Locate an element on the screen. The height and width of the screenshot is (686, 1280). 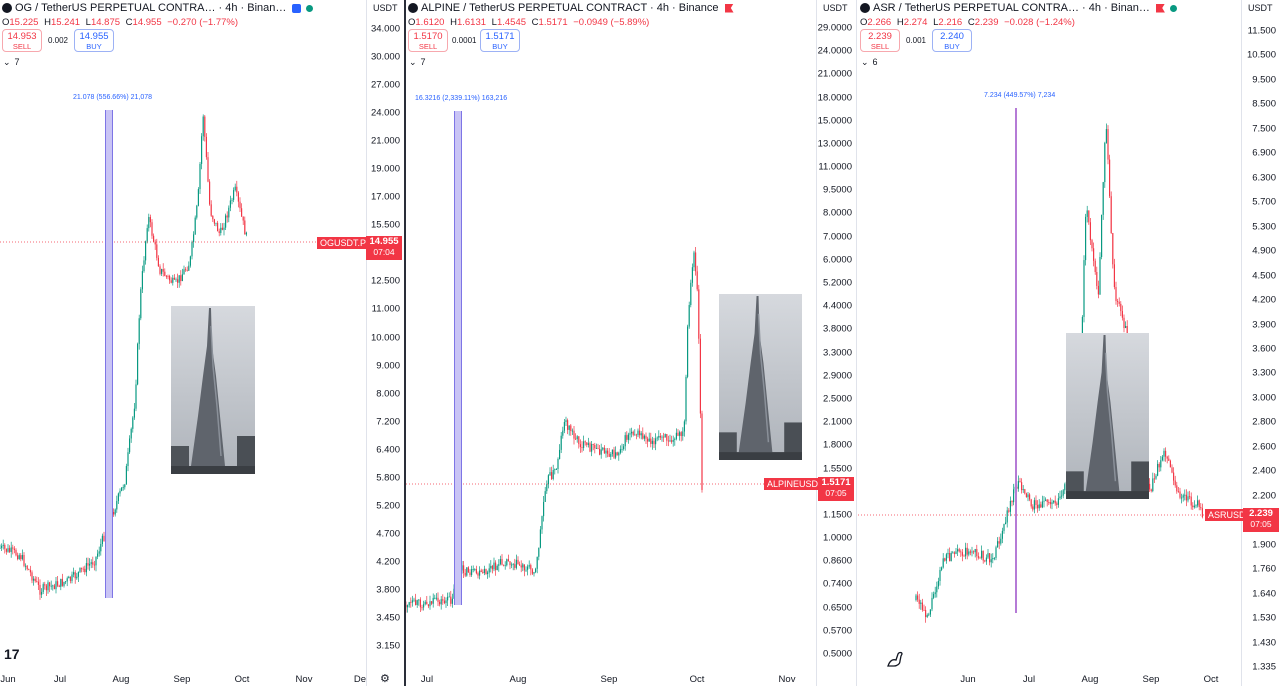
og-currency-unit: USDT is located at coordinates (385, 8).